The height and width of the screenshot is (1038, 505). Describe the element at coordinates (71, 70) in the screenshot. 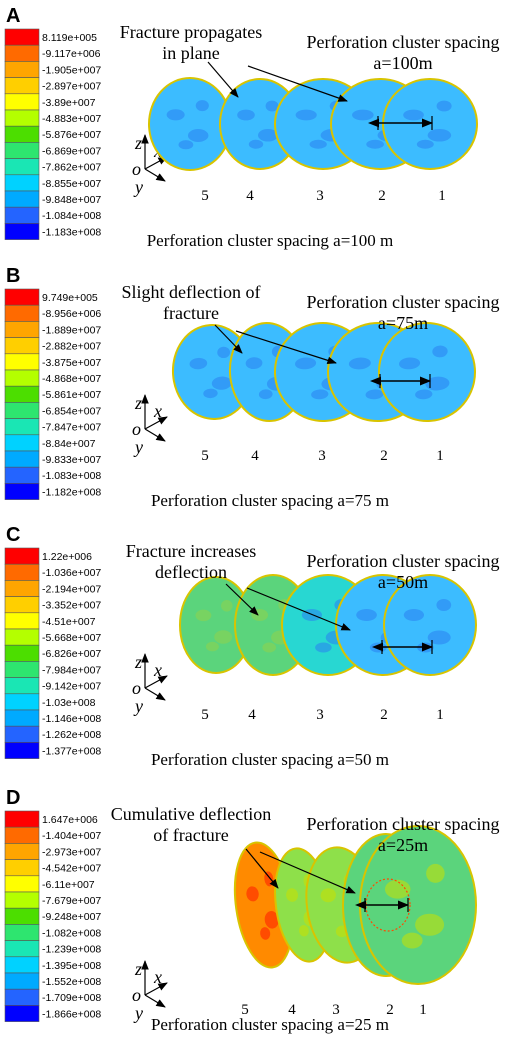

I see `legend-value: -1.905e+007` at that location.